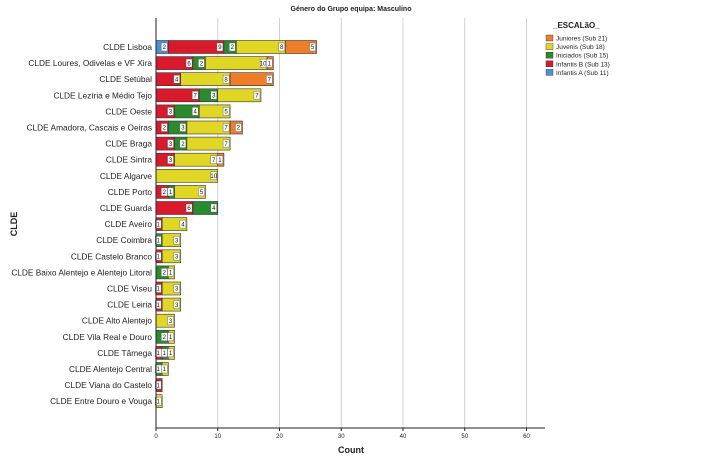  Describe the element at coordinates (156, 437) in the screenshot. I see `x-tick-label: 0` at that location.